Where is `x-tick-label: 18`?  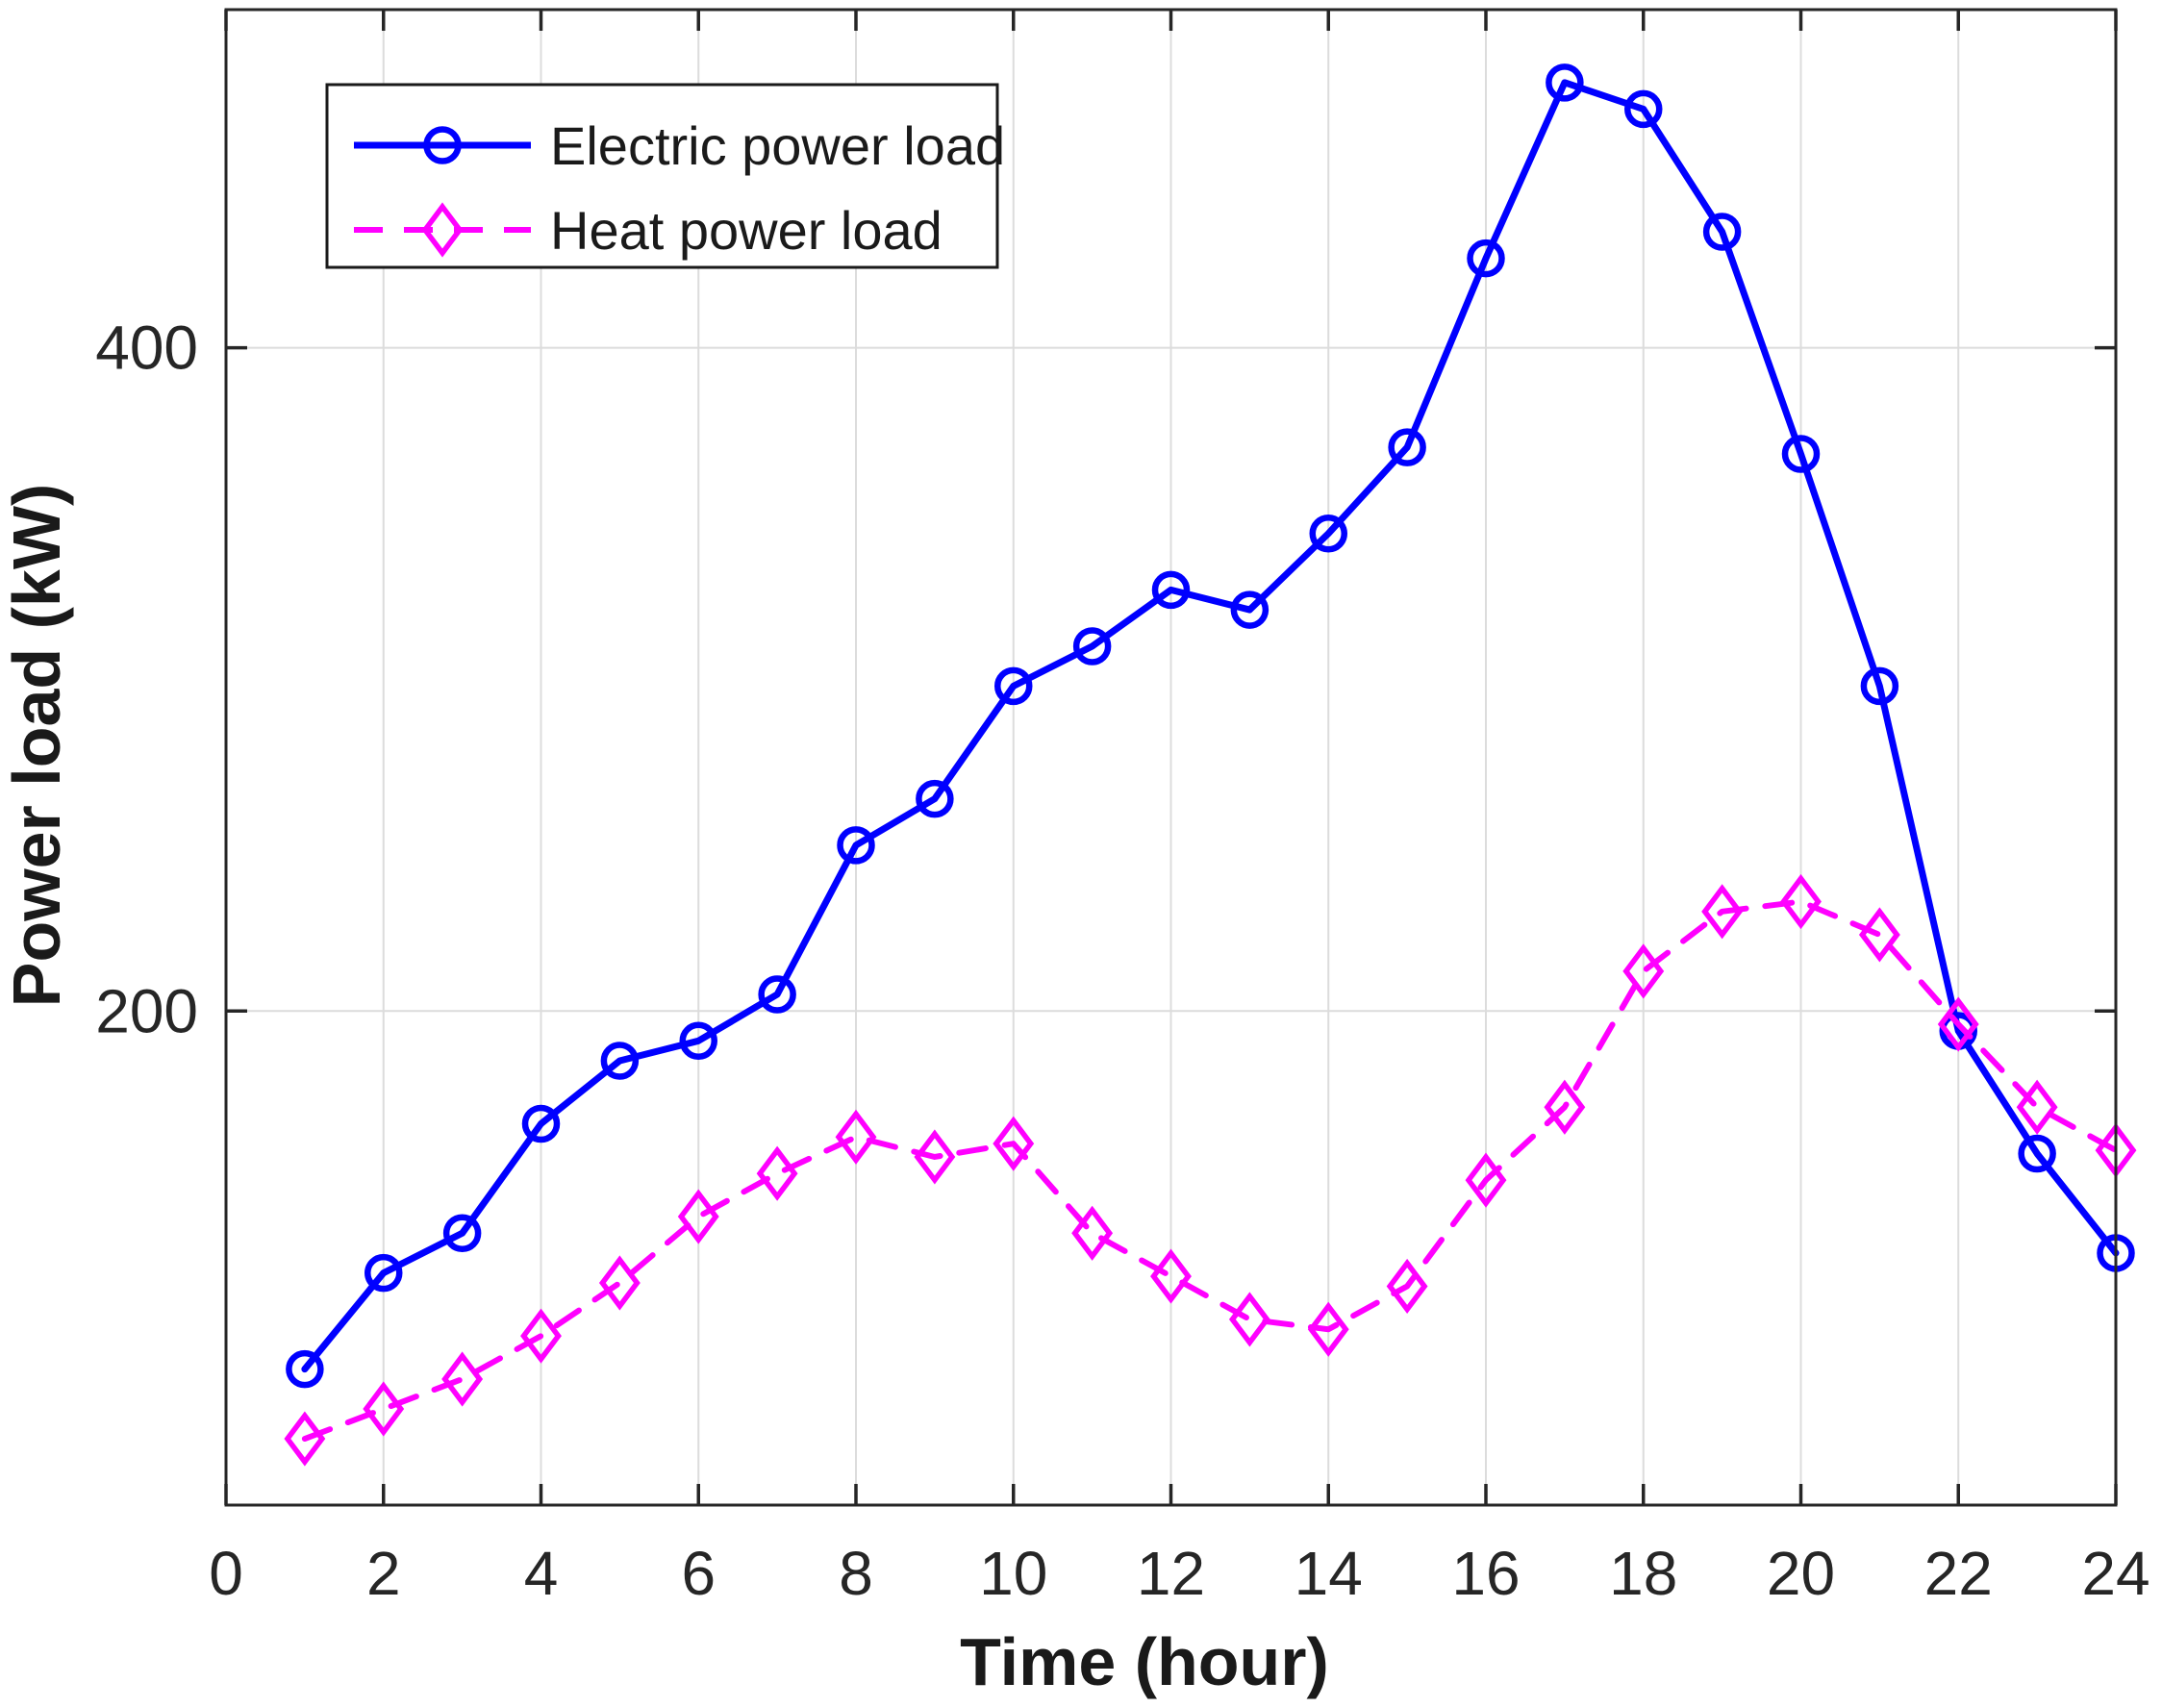
x-tick-label: 18 is located at coordinates (1643, 1573).